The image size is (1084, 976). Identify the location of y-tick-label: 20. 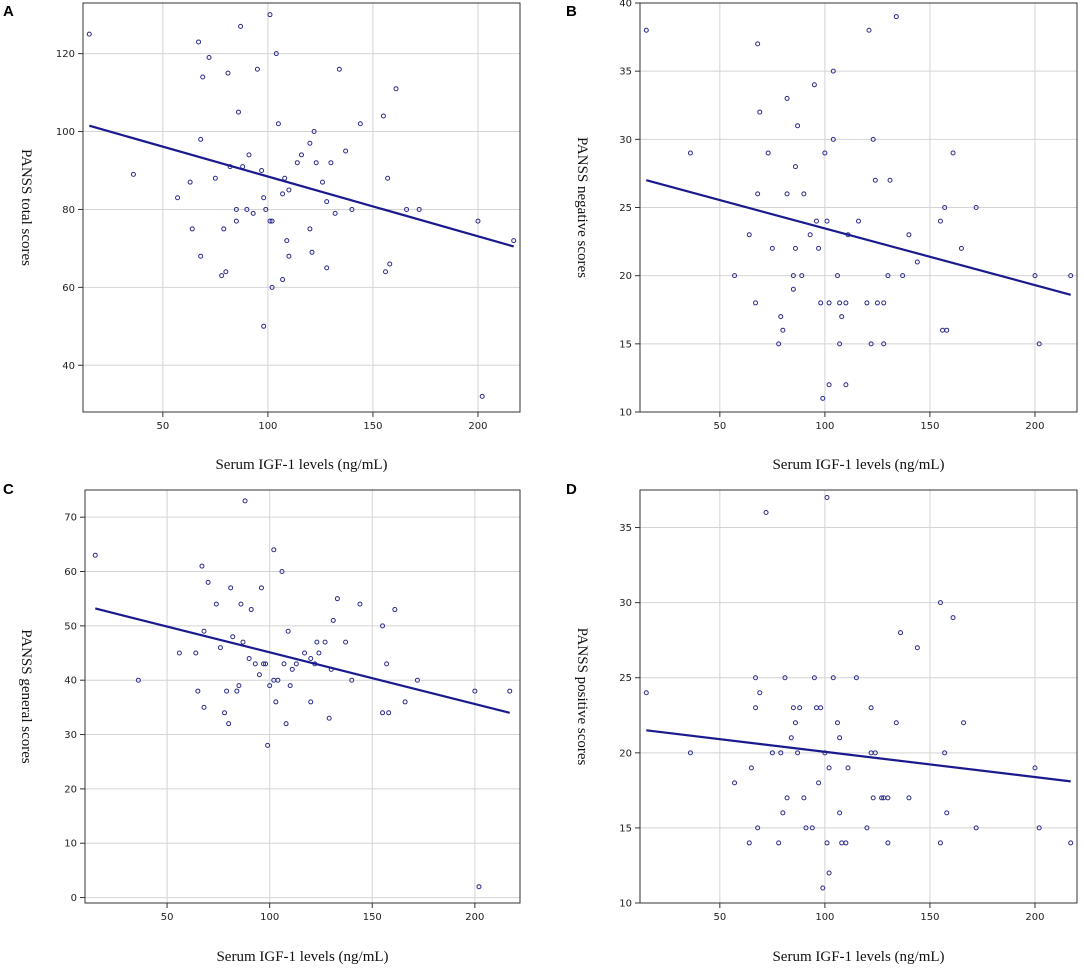
(70, 789).